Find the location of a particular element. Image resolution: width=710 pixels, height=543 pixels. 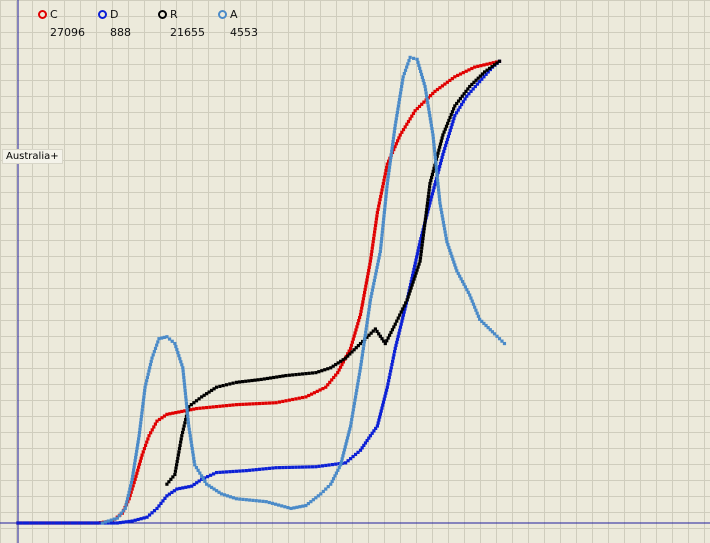

region-label: Australia+ is located at coordinates (32, 156).